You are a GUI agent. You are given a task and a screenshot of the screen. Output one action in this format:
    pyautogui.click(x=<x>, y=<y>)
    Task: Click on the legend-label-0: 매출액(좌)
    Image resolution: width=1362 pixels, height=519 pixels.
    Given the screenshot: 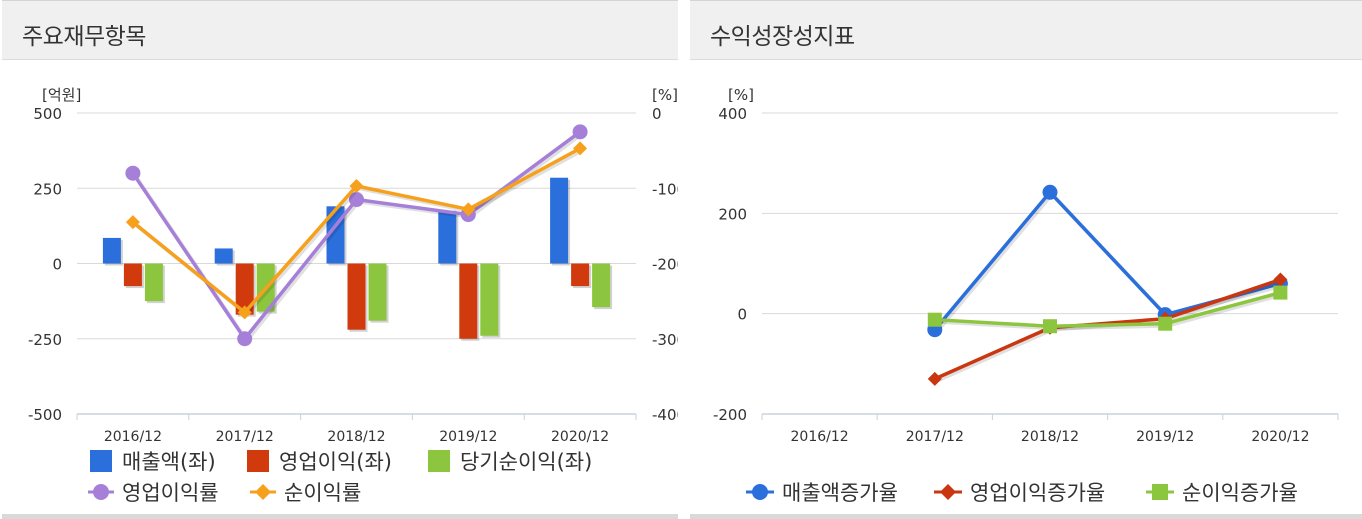 What is the action you would take?
    pyautogui.click(x=169, y=462)
    